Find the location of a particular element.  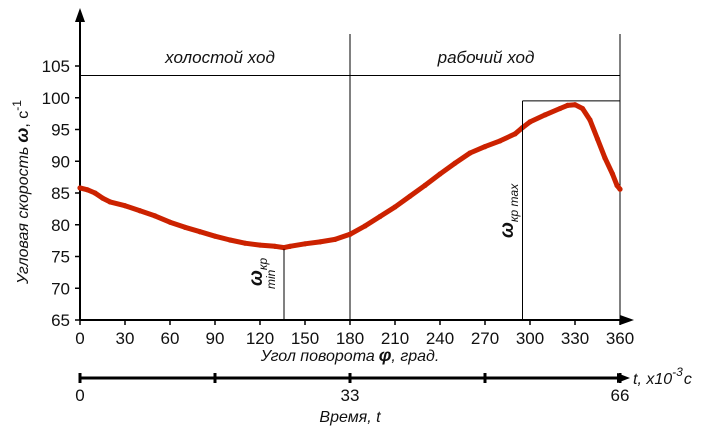

x-tick-label: 150 is located at coordinates (305, 338).